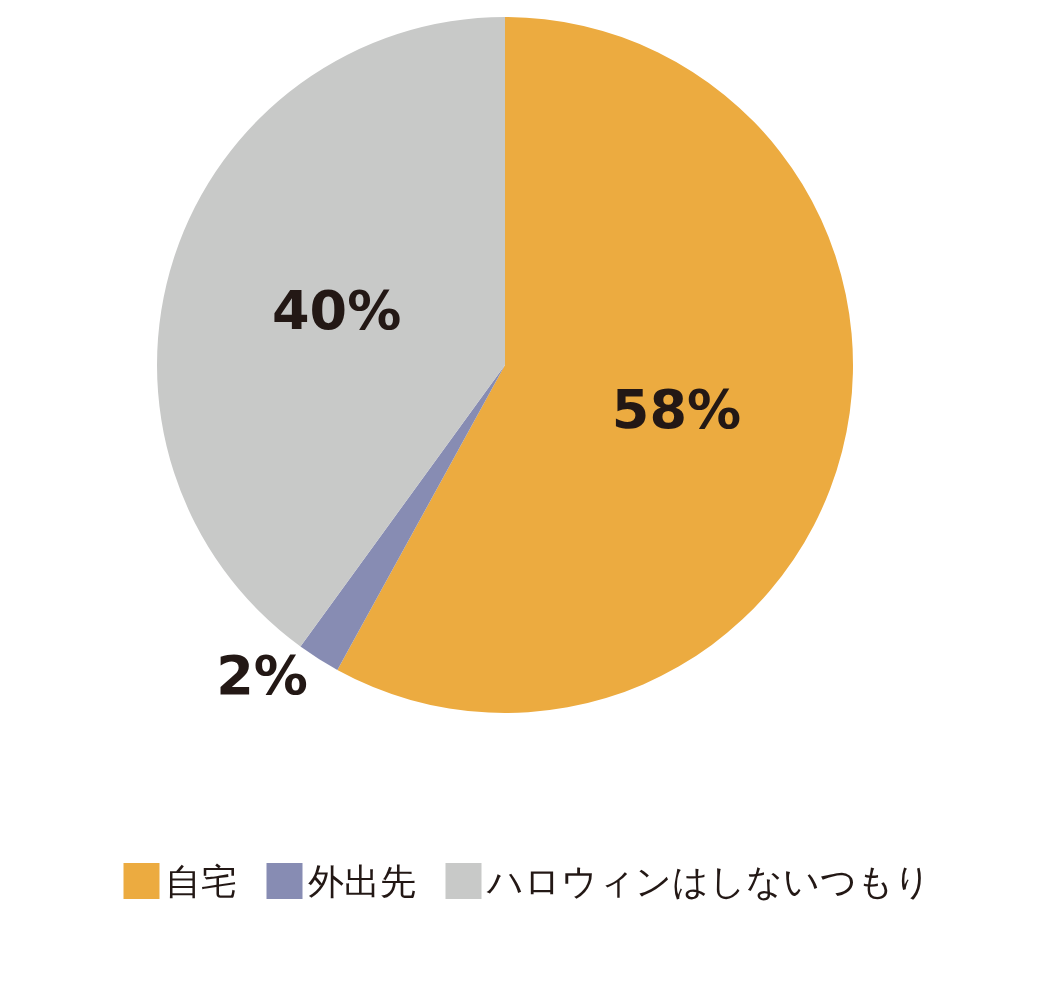 Image resolution: width=1054 pixels, height=999 pixels. What do you see at coordinates (262, 676) in the screenshot?
I see `data-label: 2%` at bounding box center [262, 676].